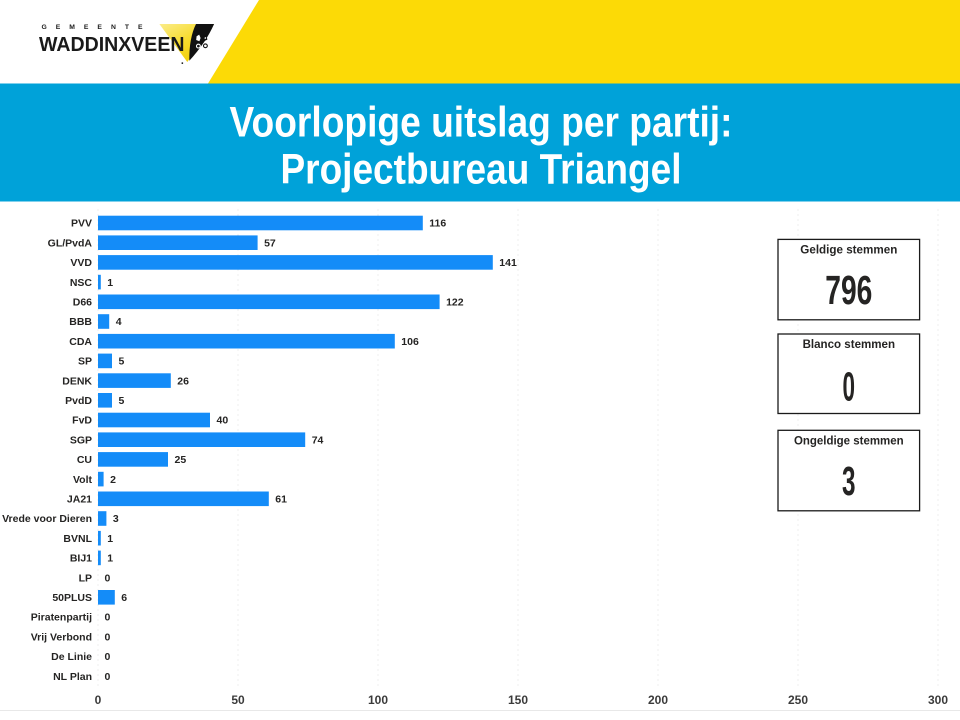  Describe the element at coordinates (61, 637) in the screenshot. I see `svg-text: Vrij Verbond` at that location.